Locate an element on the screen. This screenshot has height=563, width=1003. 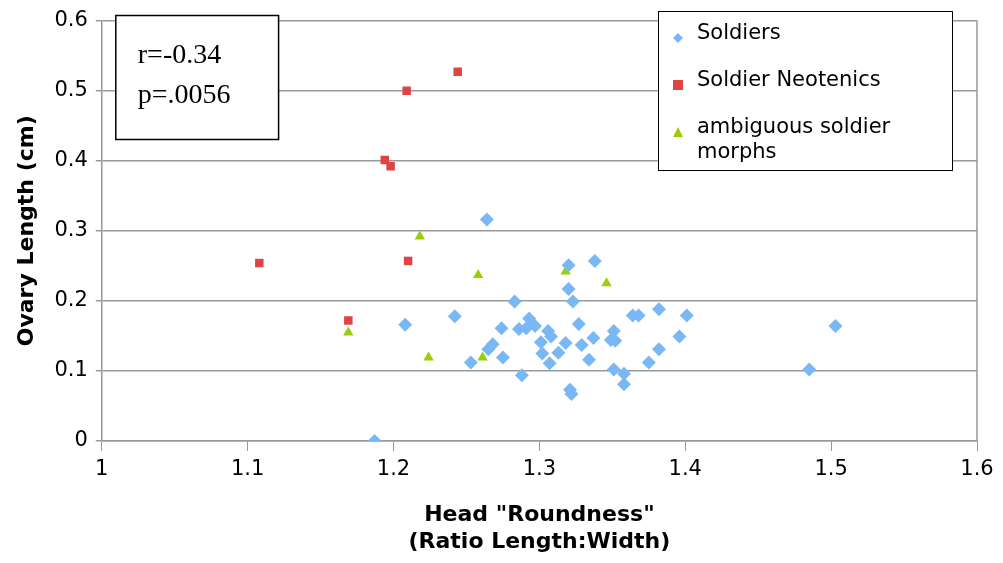
x-tick-label: 1.1 is located at coordinates (247, 468).